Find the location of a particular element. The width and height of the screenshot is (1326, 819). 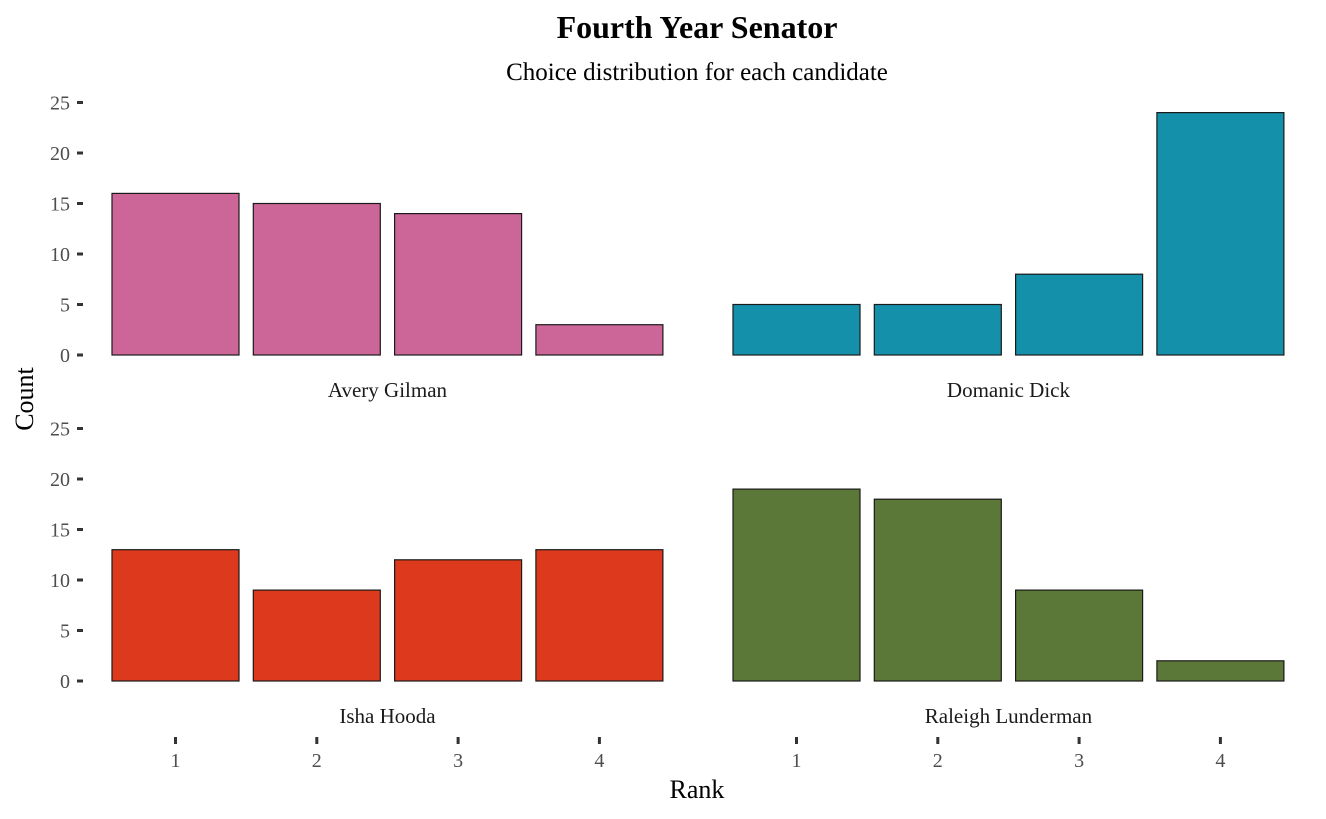

chart-title: Fourth Year Senator is located at coordinates (697, 27).